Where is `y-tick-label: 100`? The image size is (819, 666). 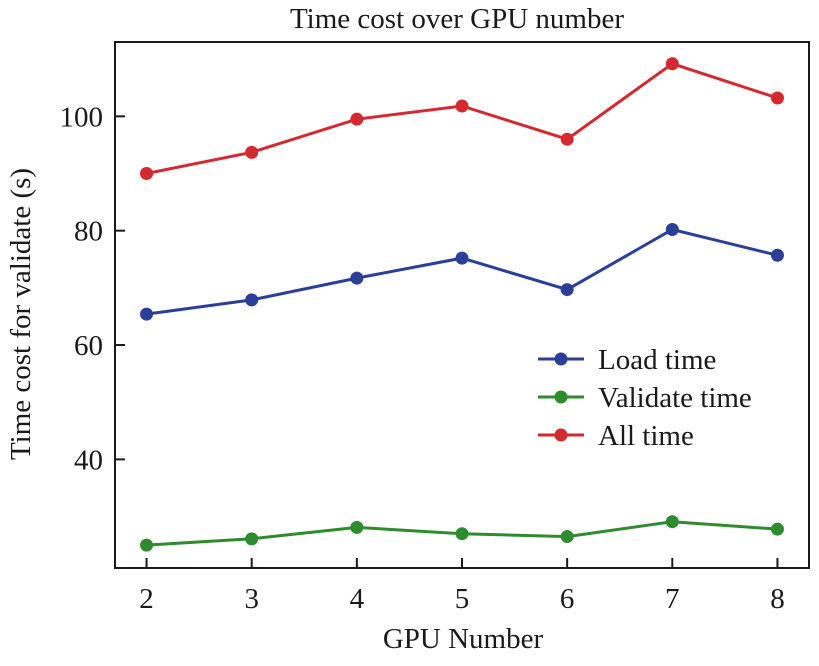
y-tick-label: 100 is located at coordinates (82, 117).